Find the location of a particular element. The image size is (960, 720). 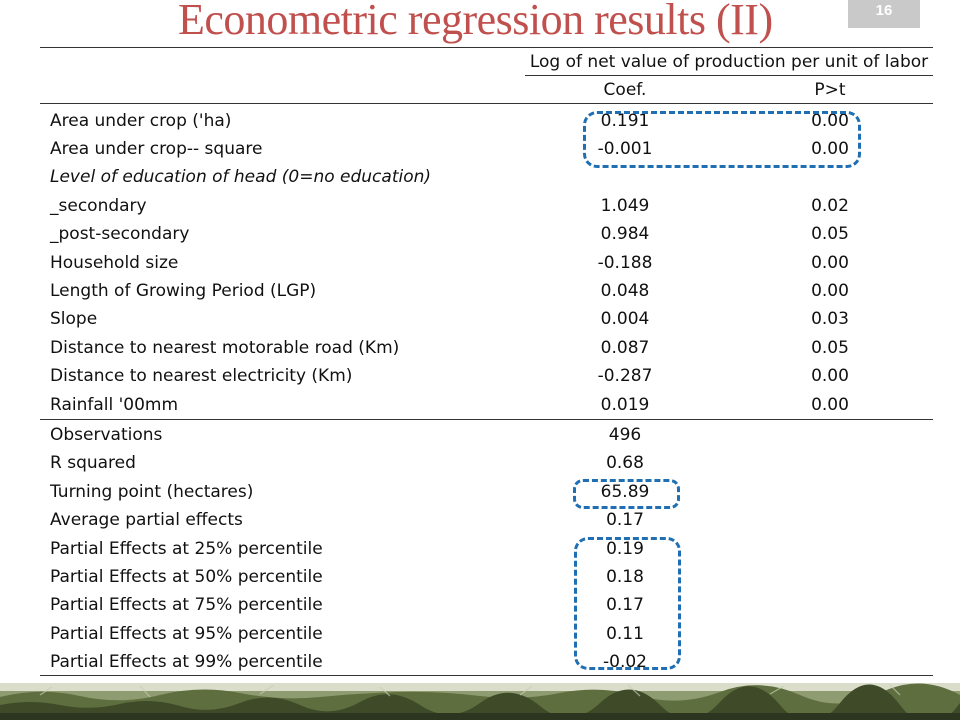

page-number-badge: 16 is located at coordinates (884, 14).